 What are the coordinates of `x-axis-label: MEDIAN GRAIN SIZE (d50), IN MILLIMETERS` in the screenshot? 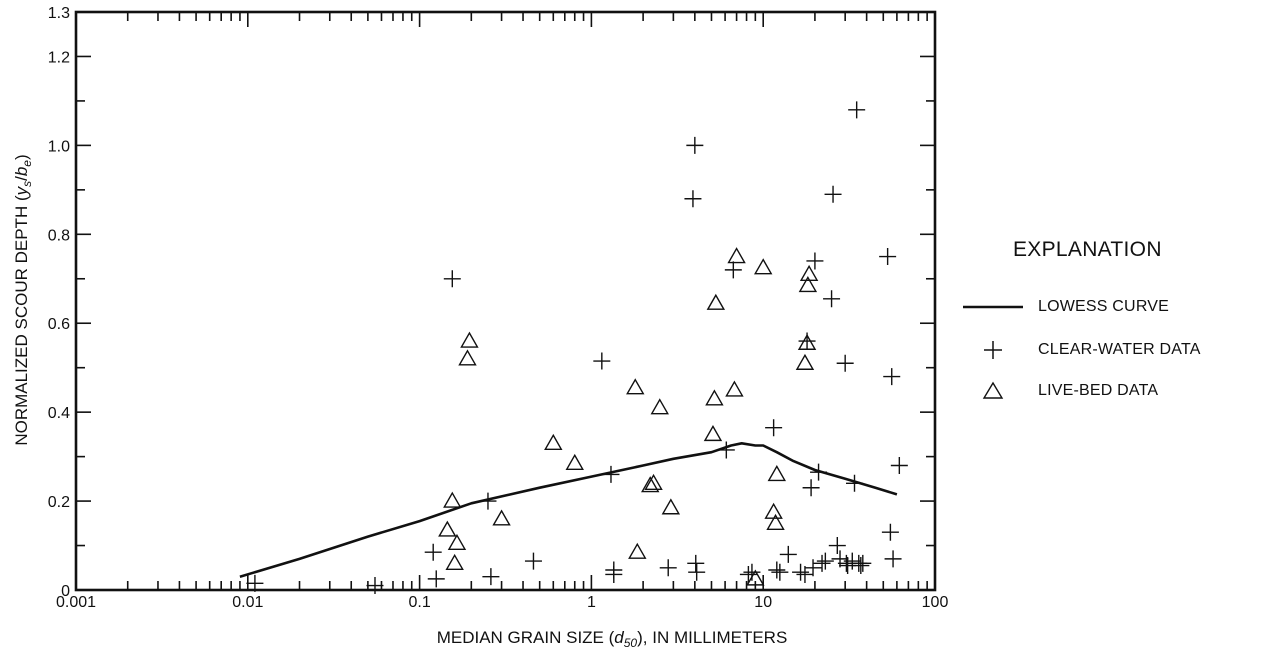 It's located at (612, 639).